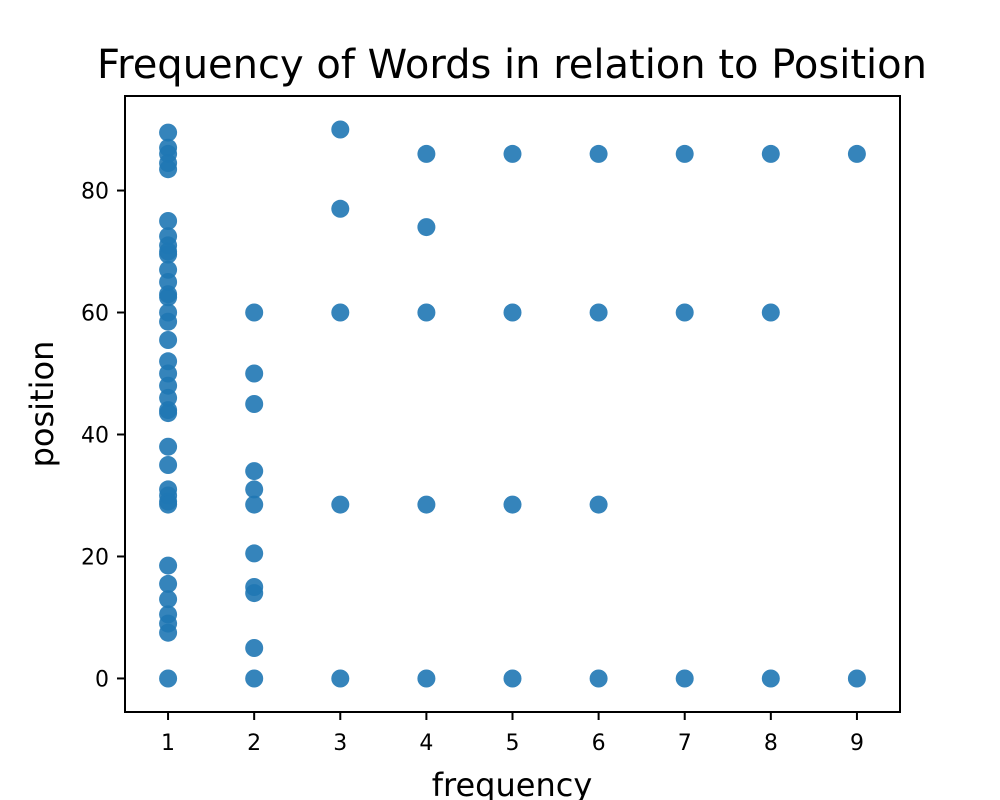 The image size is (1000, 800). Describe the element at coordinates (102, 679) in the screenshot. I see `y-tick-label: 0` at that location.